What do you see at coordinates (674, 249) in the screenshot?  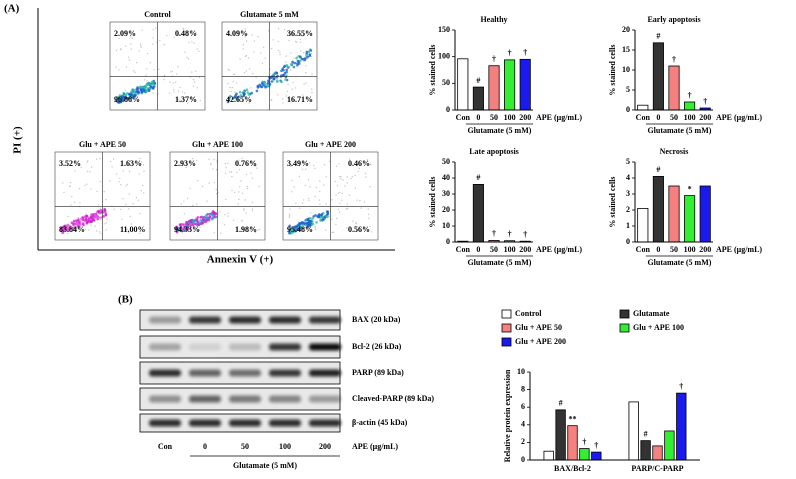 I see `x-tick-label: 50` at bounding box center [674, 249].